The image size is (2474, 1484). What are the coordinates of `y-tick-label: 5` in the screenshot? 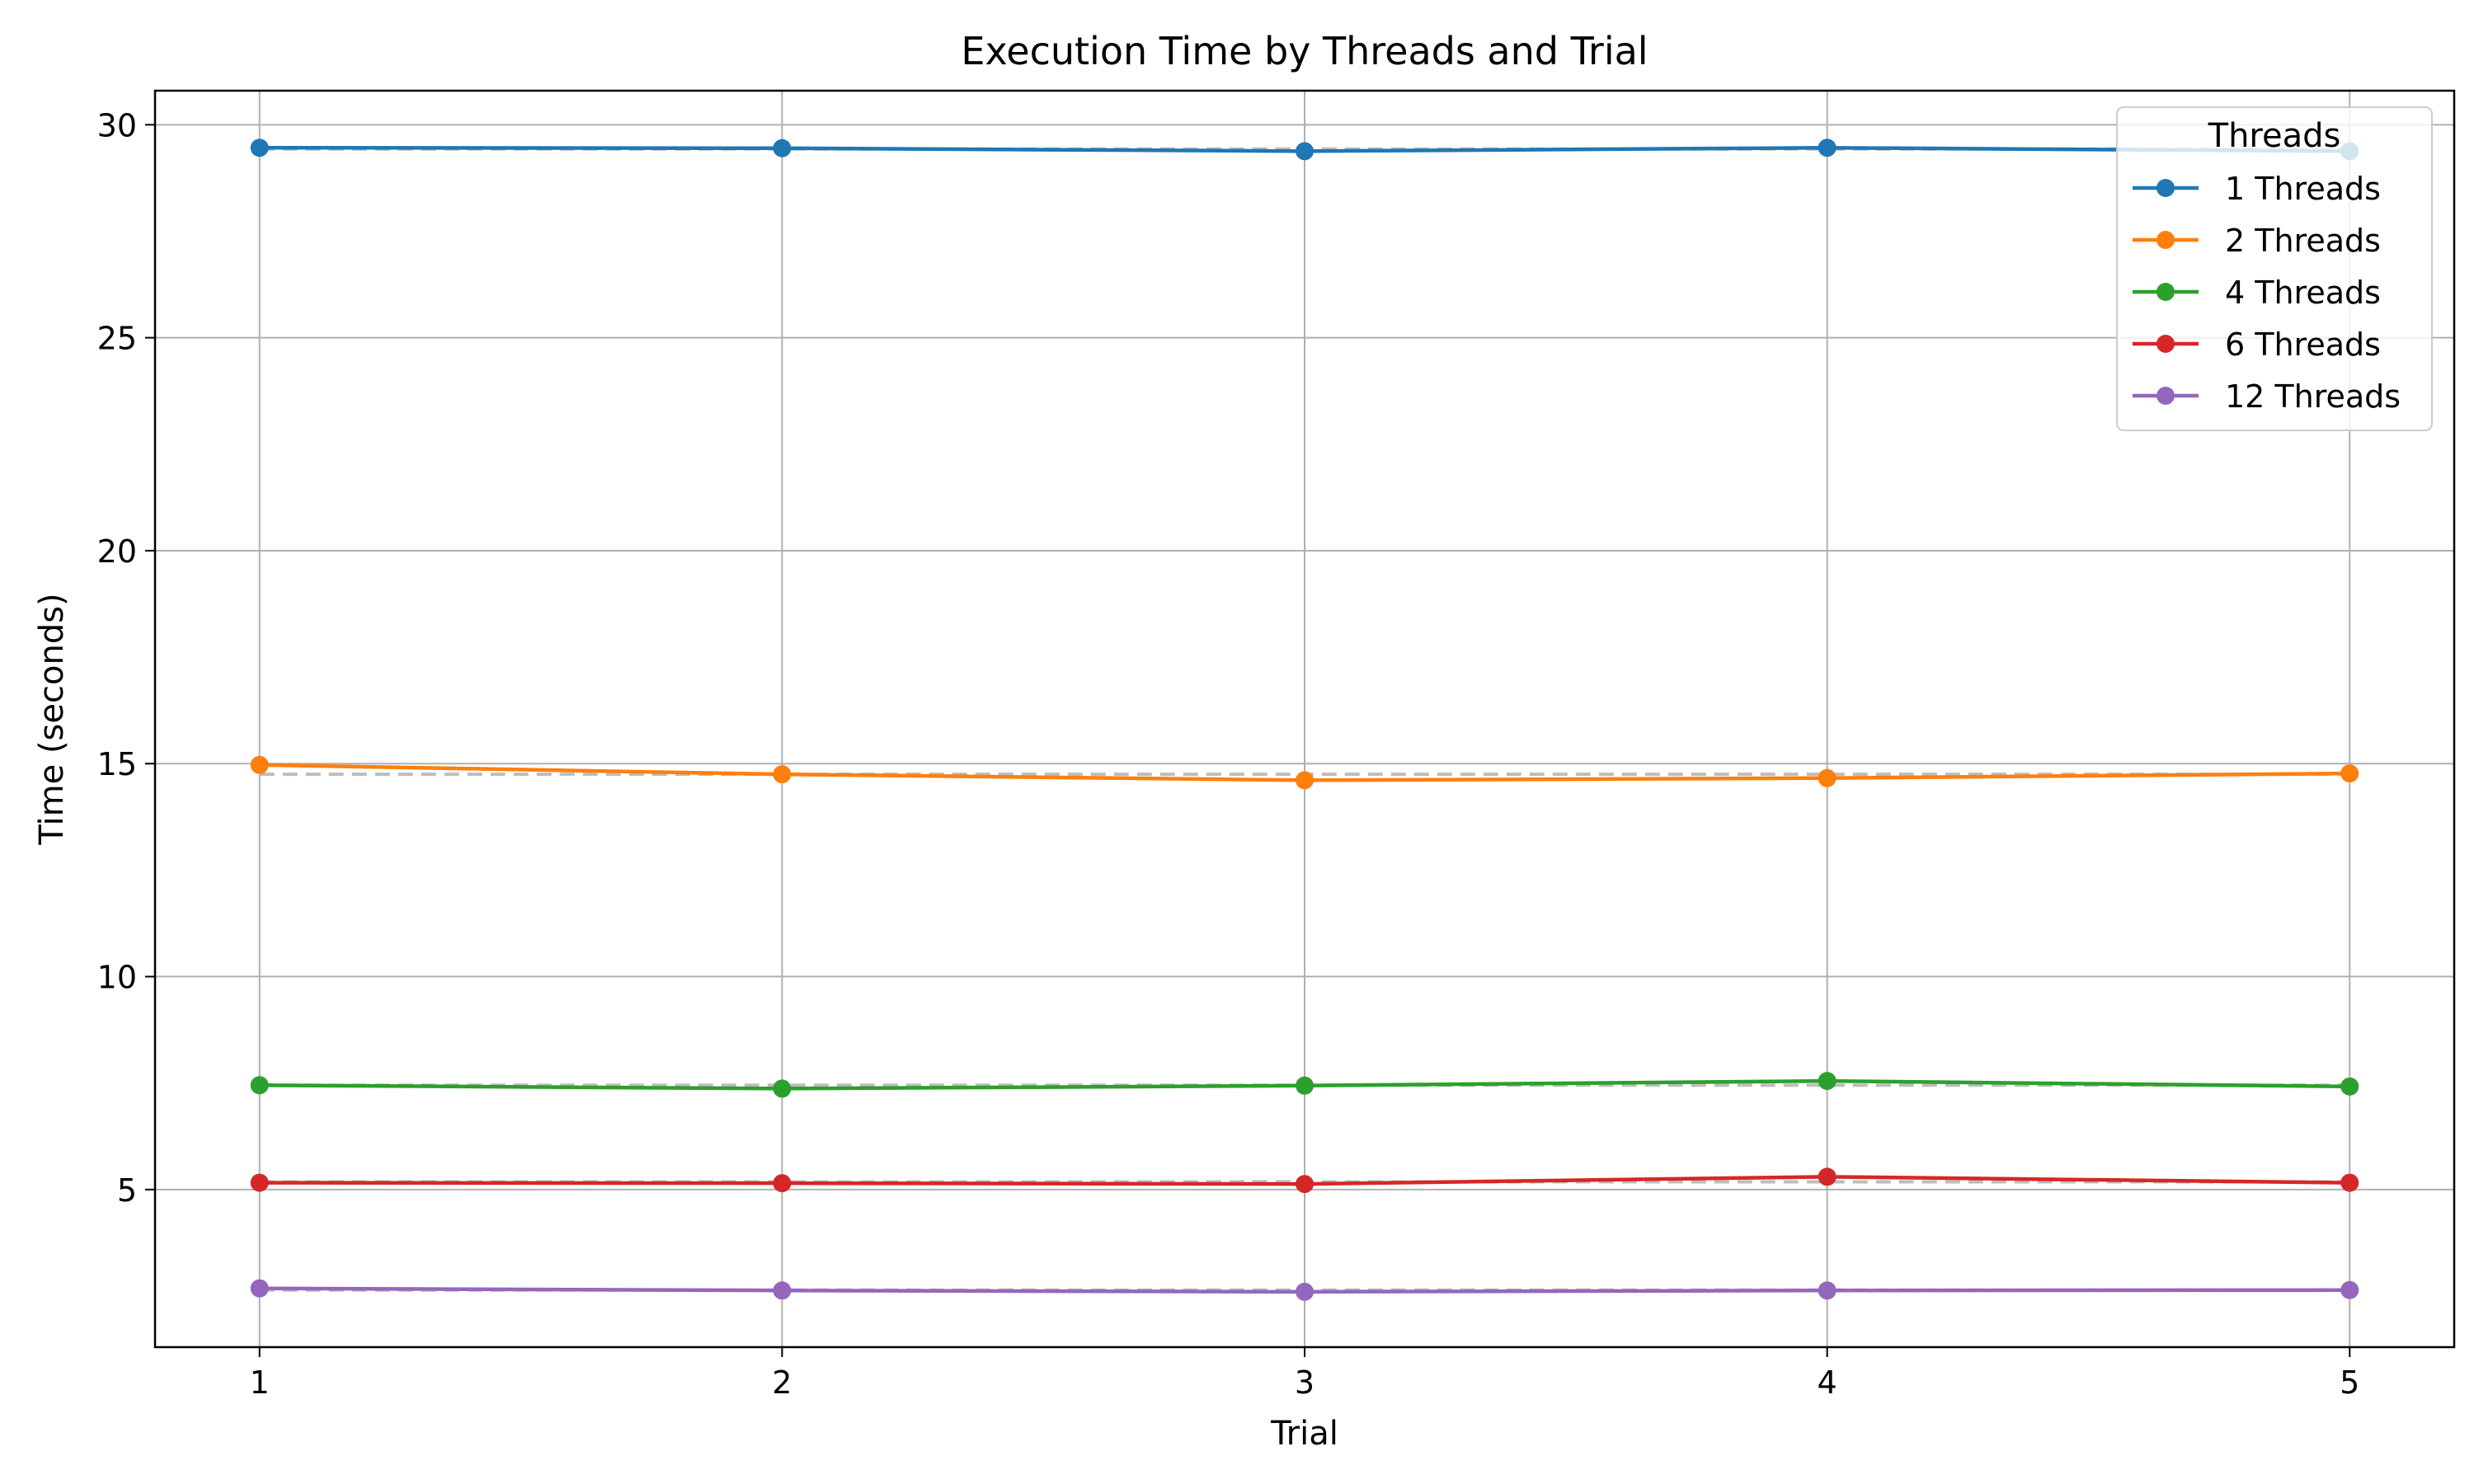 It's located at (127, 1190).